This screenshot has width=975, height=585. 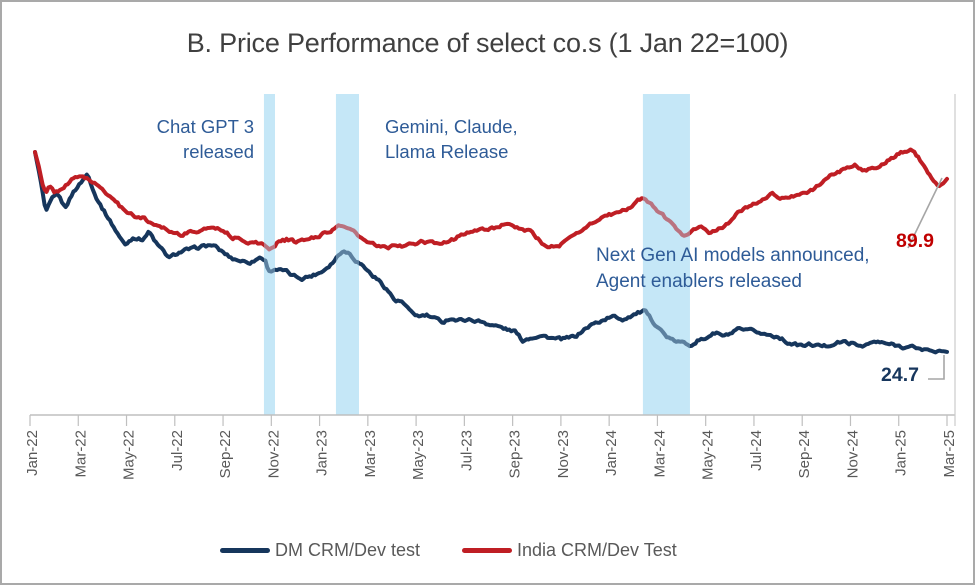 What do you see at coordinates (936, 367) in the screenshot?
I see `dm-label-leader-line` at bounding box center [936, 367].